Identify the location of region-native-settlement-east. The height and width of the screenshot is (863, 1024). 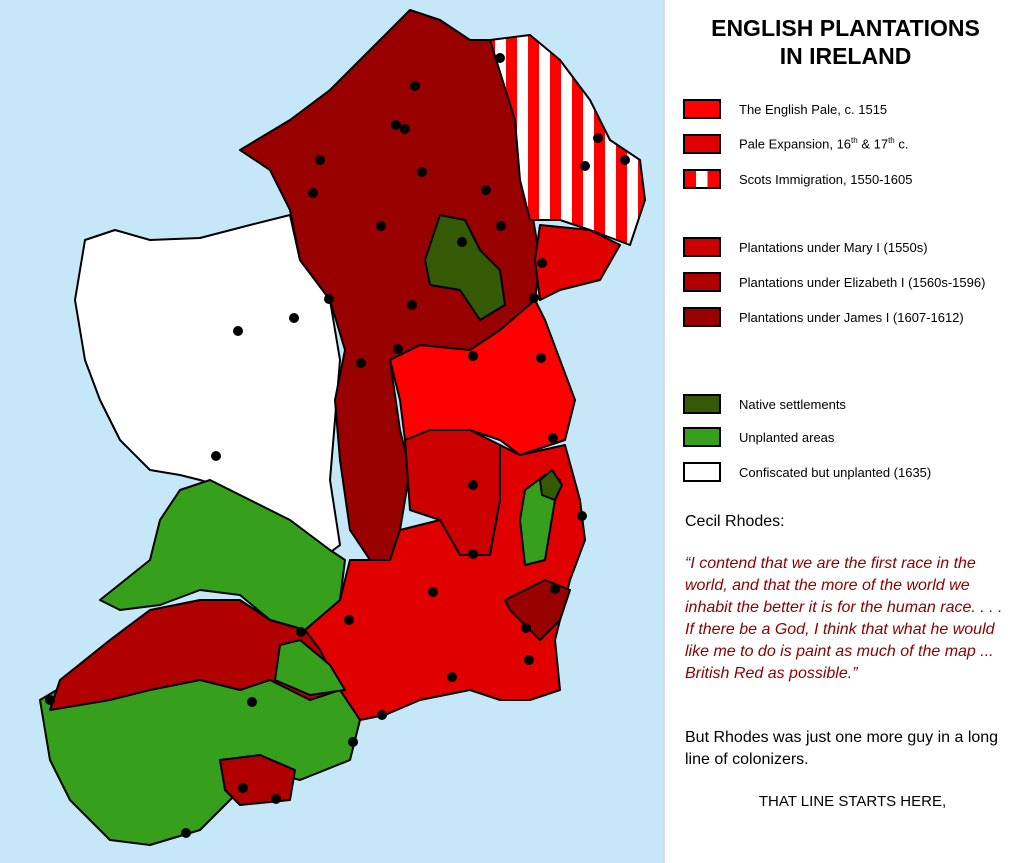
(551, 485).